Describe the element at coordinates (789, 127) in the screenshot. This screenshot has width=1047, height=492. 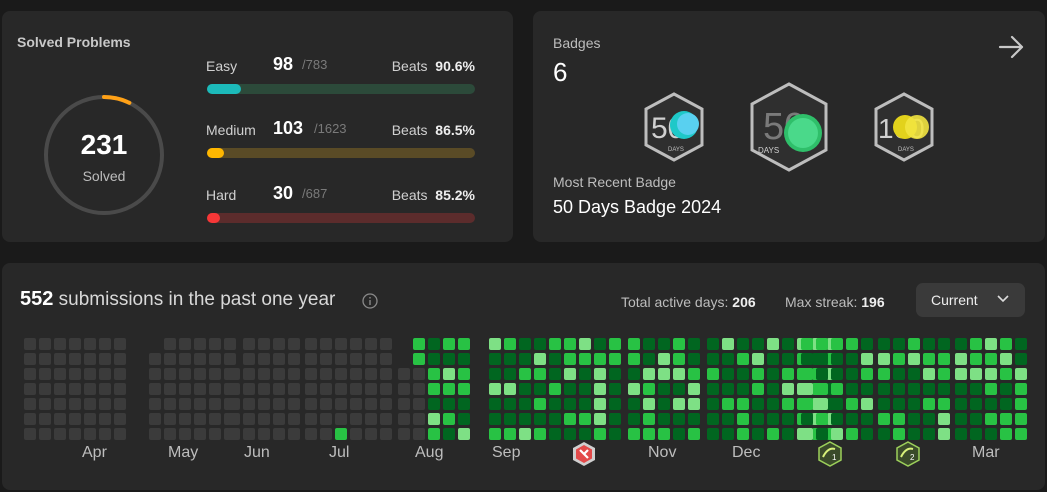
I see `50-days-2024-badge-icon: 50 DAYS` at that location.